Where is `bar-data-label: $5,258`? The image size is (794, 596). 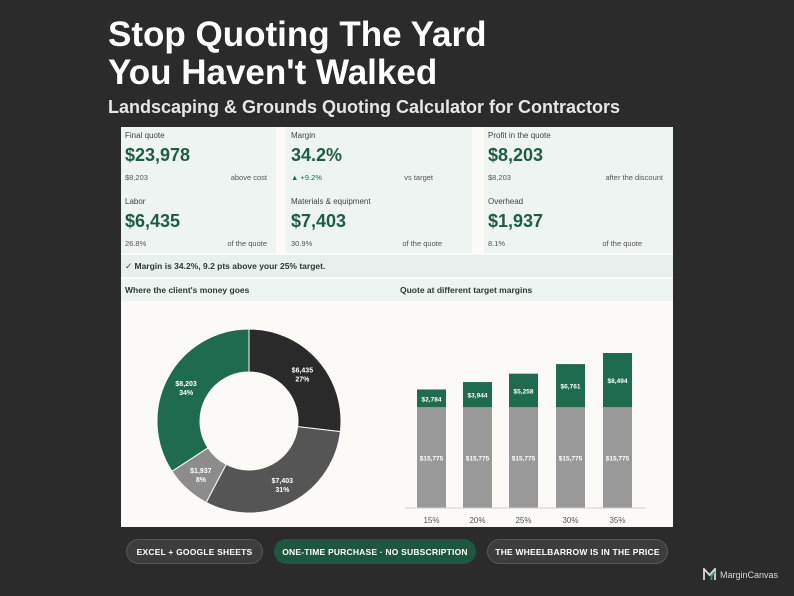 bar-data-label: $5,258 is located at coordinates (524, 391).